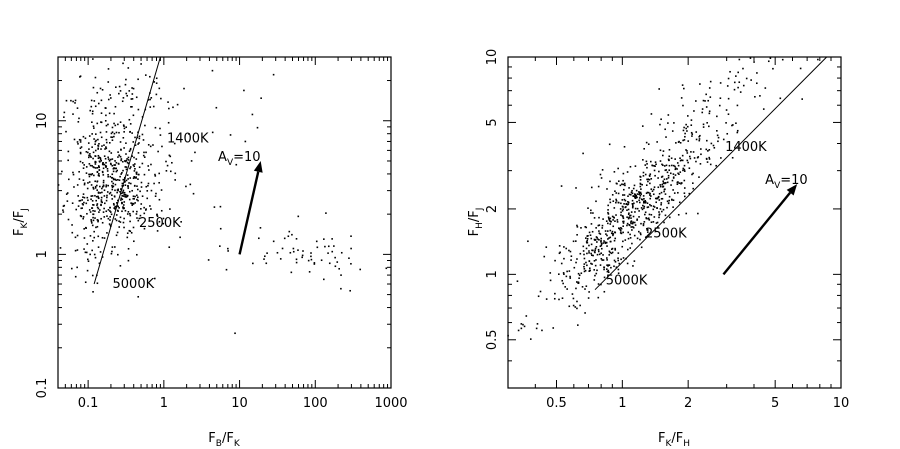  What do you see at coordinates (134, 284) in the screenshot?
I see `temperature-label: 5000K` at bounding box center [134, 284].